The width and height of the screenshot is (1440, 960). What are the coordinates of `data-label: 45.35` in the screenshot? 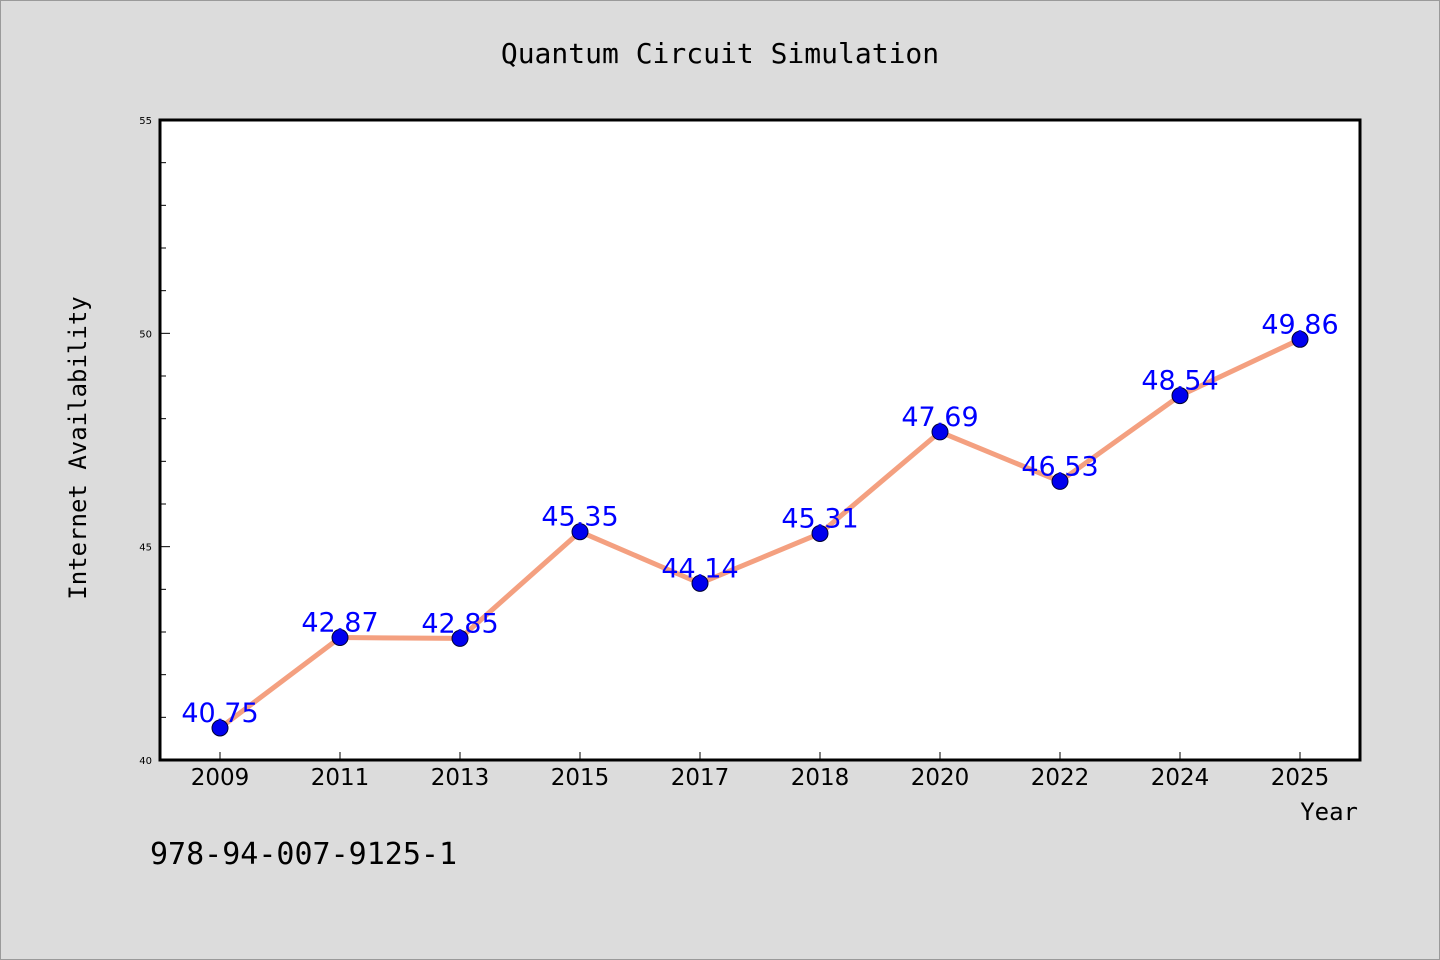 It's located at (579, 517).